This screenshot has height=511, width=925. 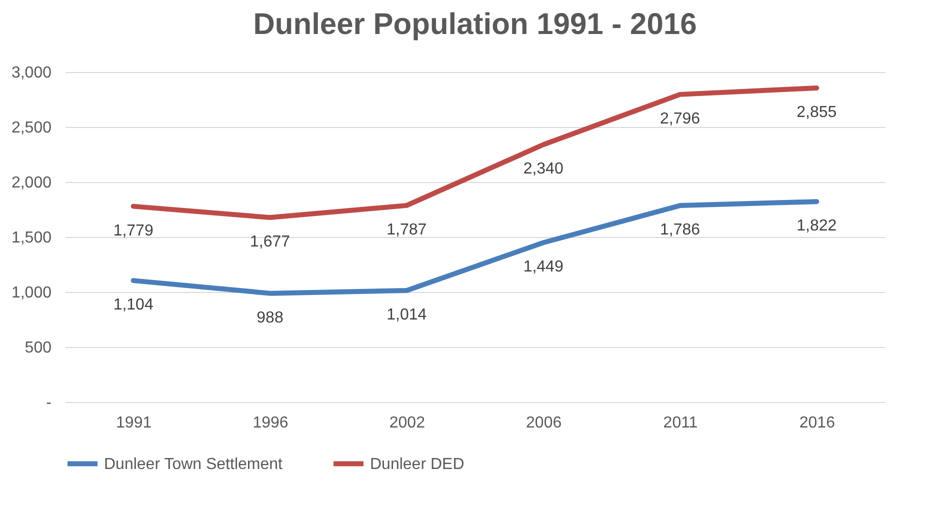 I want to click on legend-label: Dunleer Town Settlement, so click(x=194, y=464).